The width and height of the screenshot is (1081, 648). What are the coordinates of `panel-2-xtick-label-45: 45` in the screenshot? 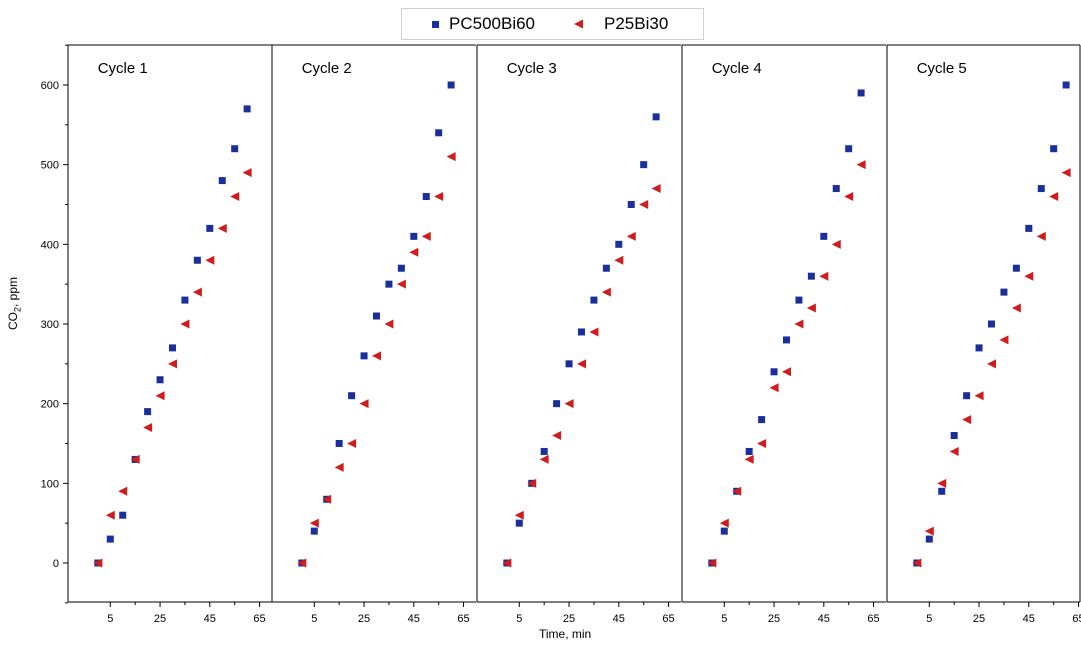 It's located at (414, 619).